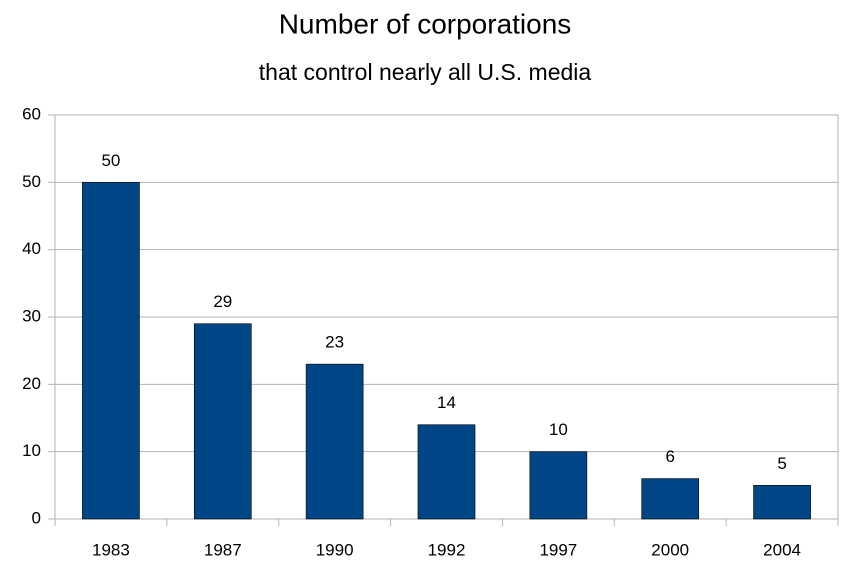  I want to click on chart-title: Number of corporations, so click(425, 23).